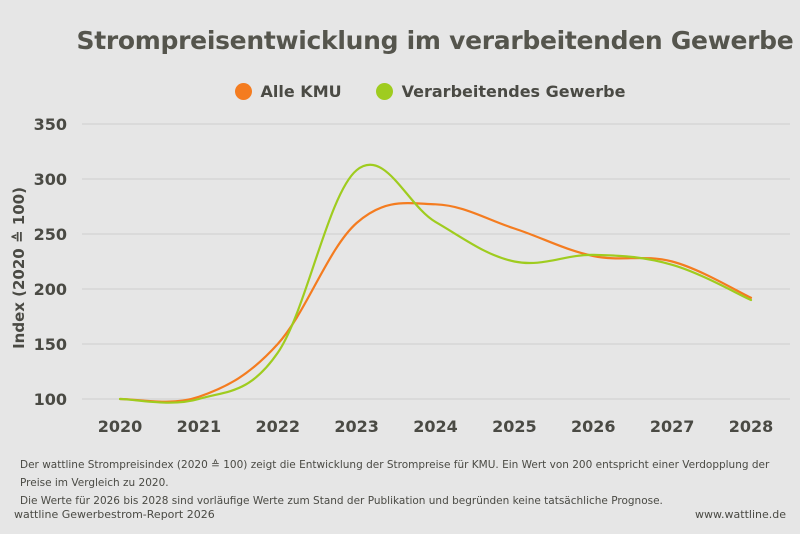  Describe the element at coordinates (199, 426) in the screenshot. I see `x-tick-label-2021: 2021` at that location.